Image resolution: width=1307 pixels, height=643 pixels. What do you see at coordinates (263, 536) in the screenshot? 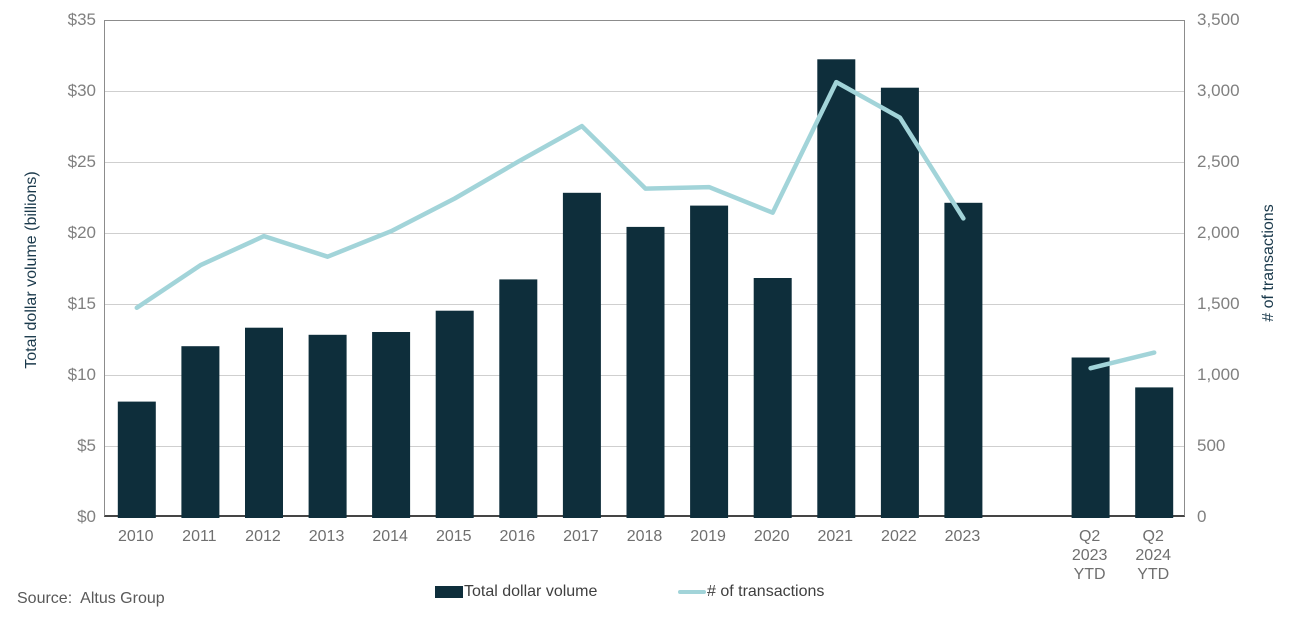
I see `x-tick-label-2012: 2012` at bounding box center [263, 536].